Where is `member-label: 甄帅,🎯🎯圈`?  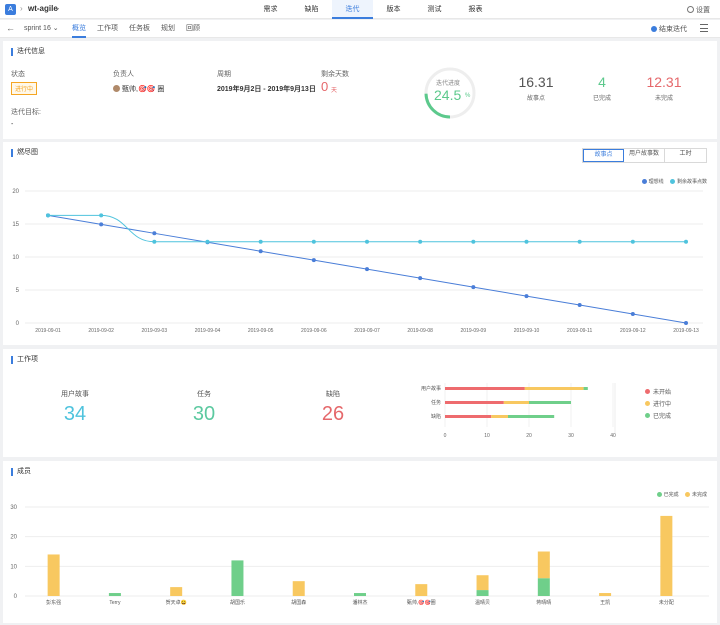 member-label: 甄帅,🎯🎯圈 is located at coordinates (421, 602).